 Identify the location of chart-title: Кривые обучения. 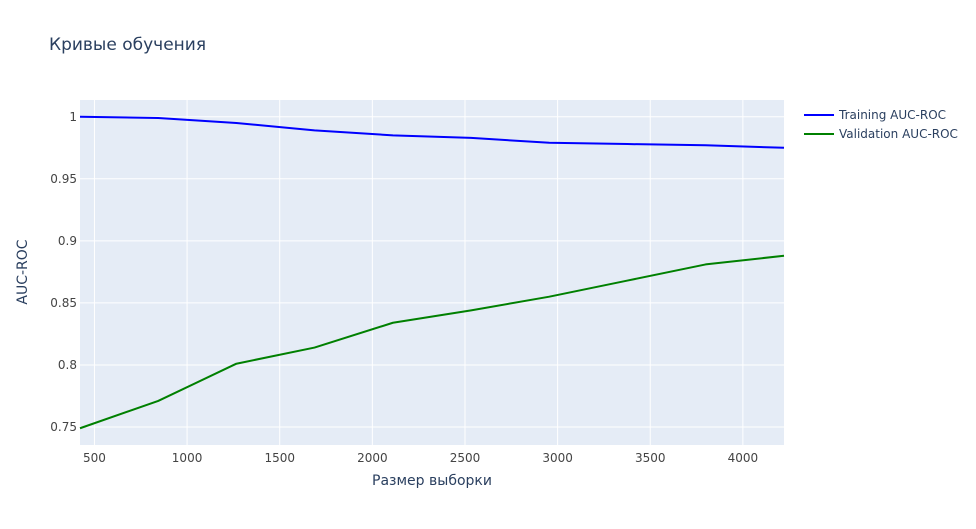
(127, 45).